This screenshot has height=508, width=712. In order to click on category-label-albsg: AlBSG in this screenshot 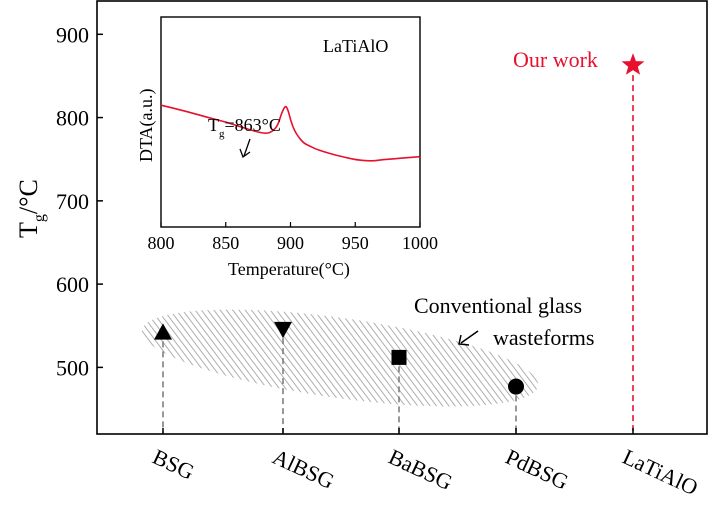, I will do `click(303, 469)`.